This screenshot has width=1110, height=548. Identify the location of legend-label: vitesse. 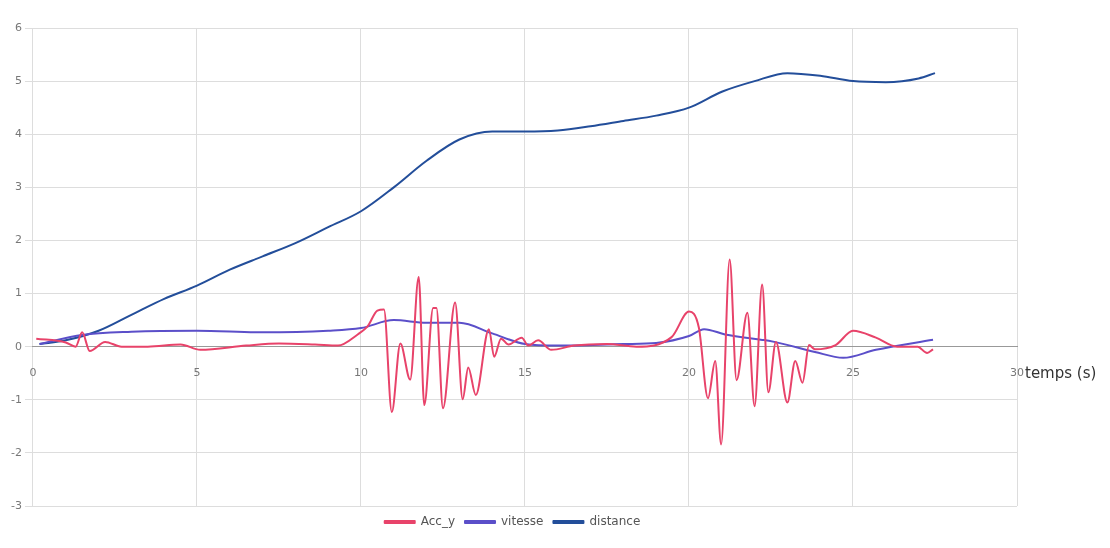
(522, 521).